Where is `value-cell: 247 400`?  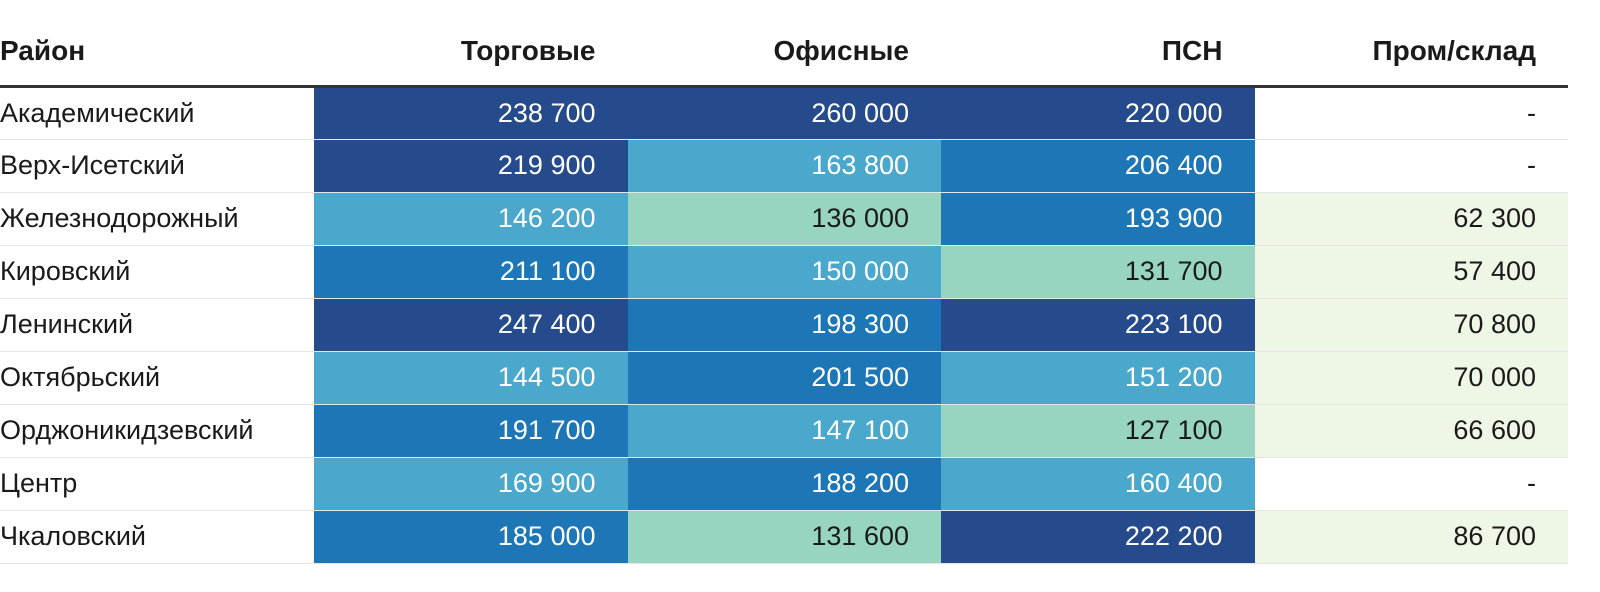
value-cell: 247 400 is located at coordinates (471, 325).